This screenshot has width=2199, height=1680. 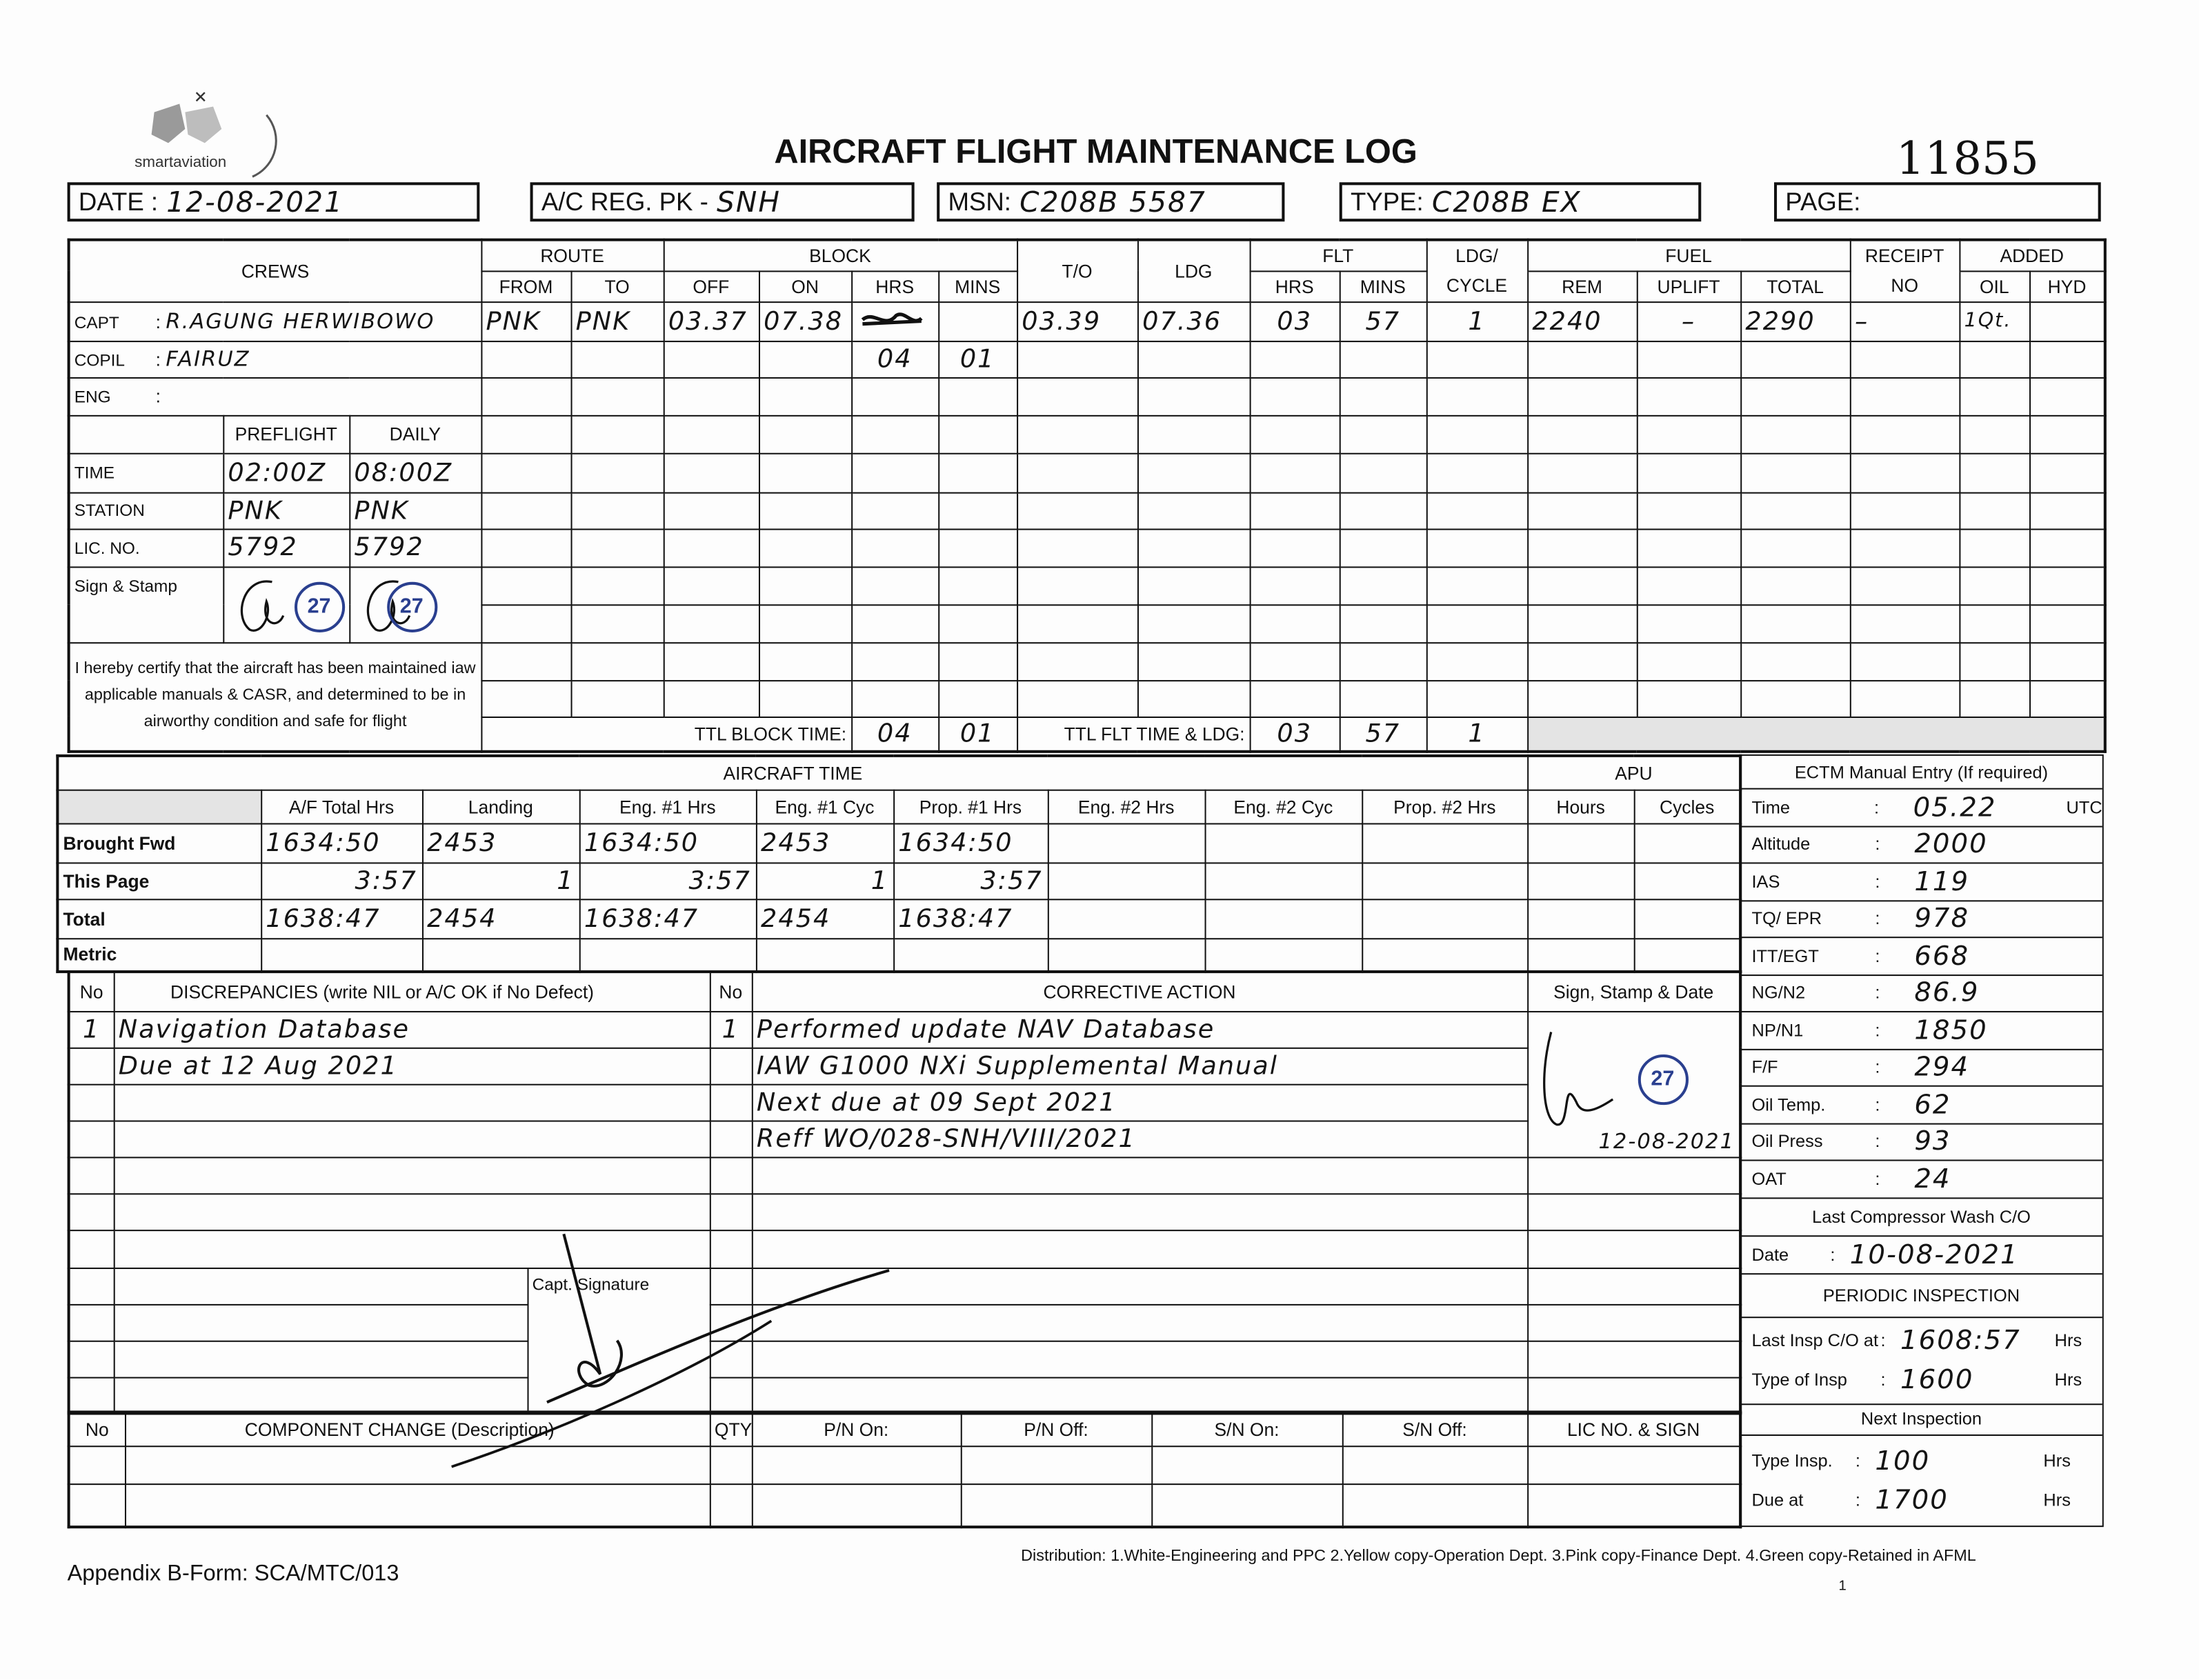 What do you see at coordinates (500, 842) in the screenshot?
I see `aircraft-time-value: 2453` at bounding box center [500, 842].